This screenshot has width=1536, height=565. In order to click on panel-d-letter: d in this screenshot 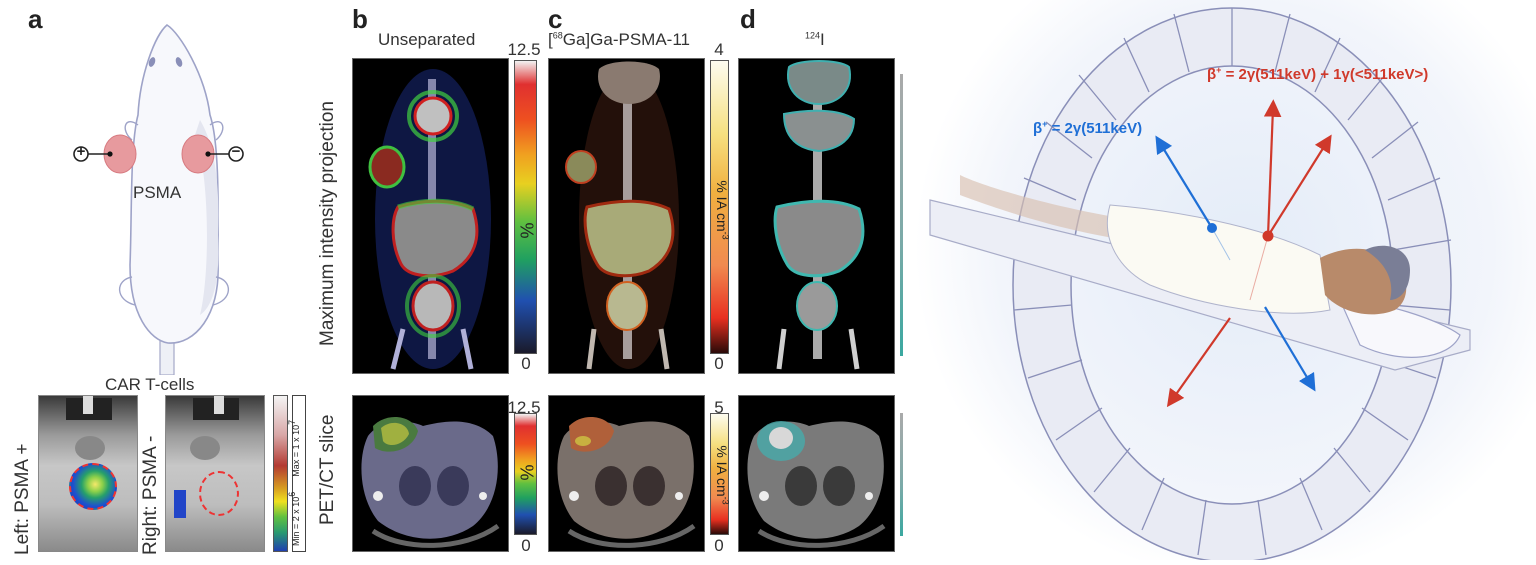, I will do `click(748, 19)`.